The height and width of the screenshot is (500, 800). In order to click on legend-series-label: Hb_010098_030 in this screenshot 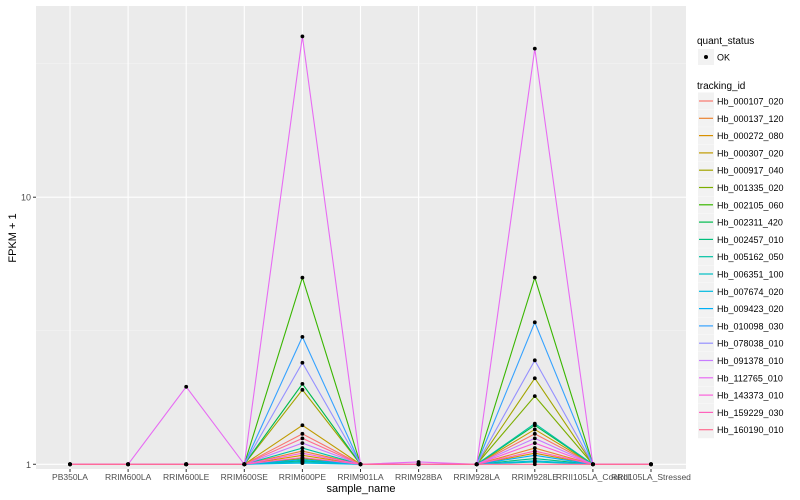, I will do `click(750, 326)`.